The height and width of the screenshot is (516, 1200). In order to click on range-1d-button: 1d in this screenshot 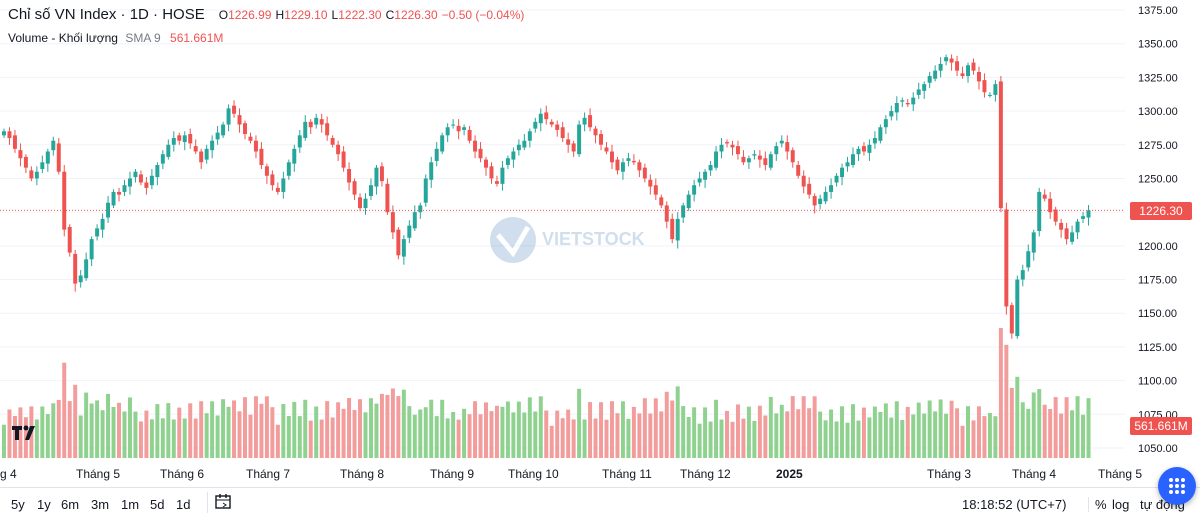, I will do `click(183, 504)`.